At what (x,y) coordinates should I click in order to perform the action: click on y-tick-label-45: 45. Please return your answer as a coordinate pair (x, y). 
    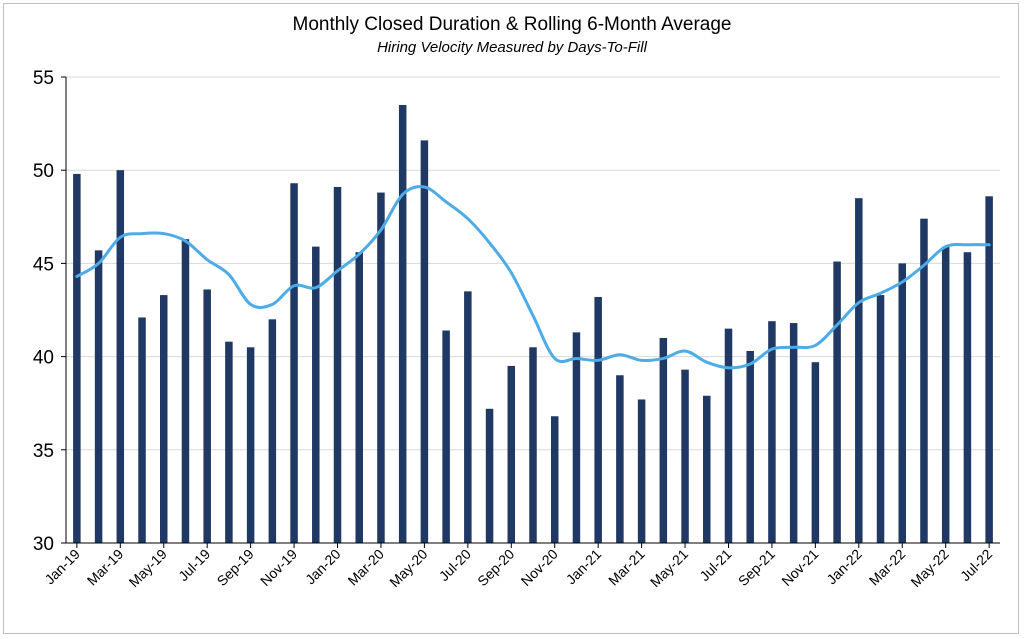
    Looking at the image, I should click on (43, 264).